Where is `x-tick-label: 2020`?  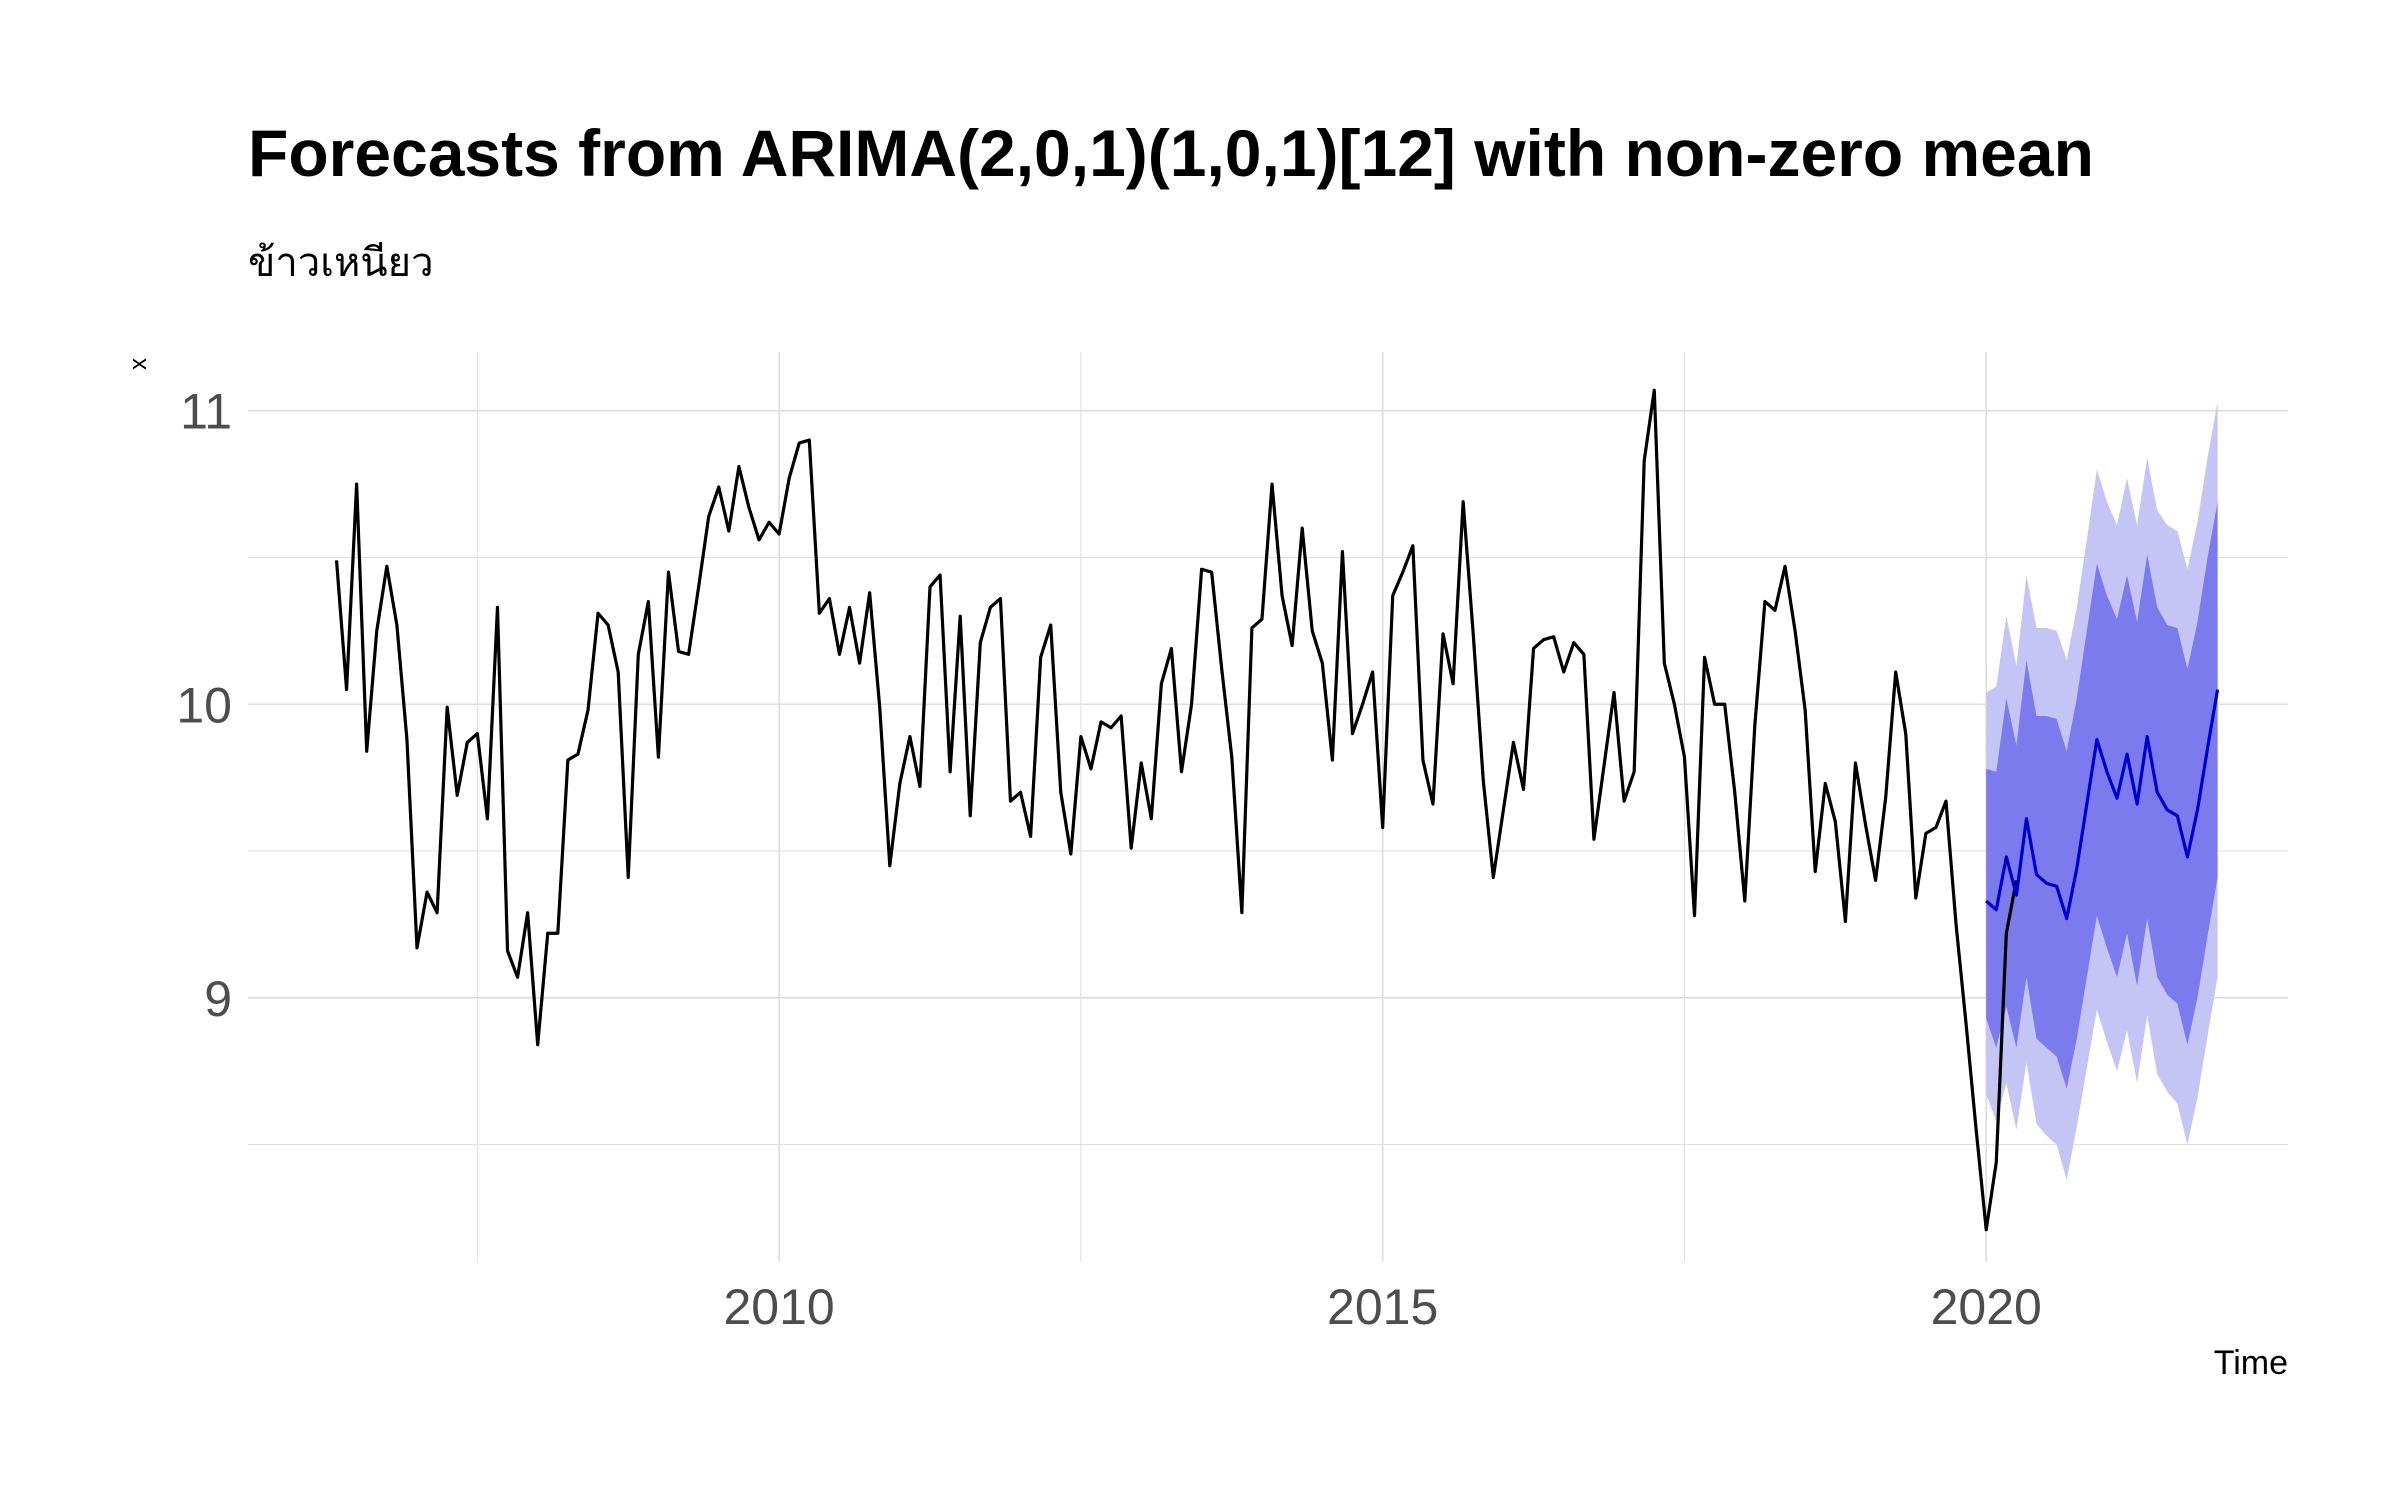
x-tick-label: 2020 is located at coordinates (1986, 1307).